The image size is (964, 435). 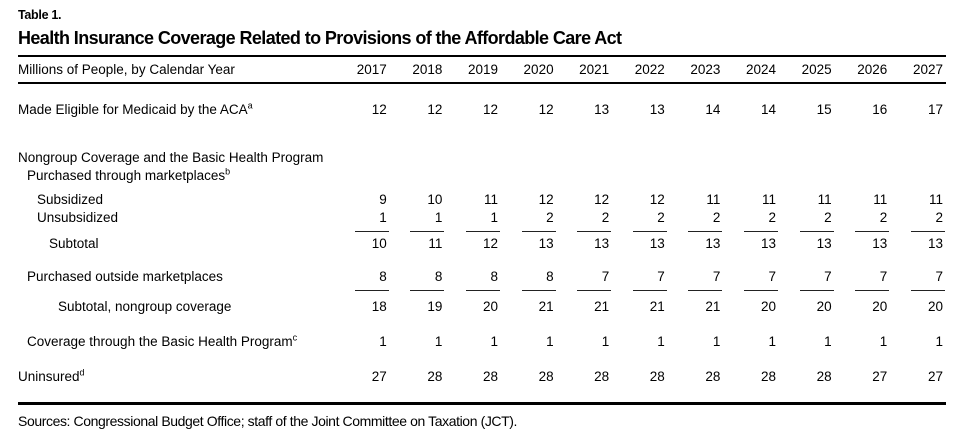 I want to click on value-cell: 10, so click(x=379, y=243).